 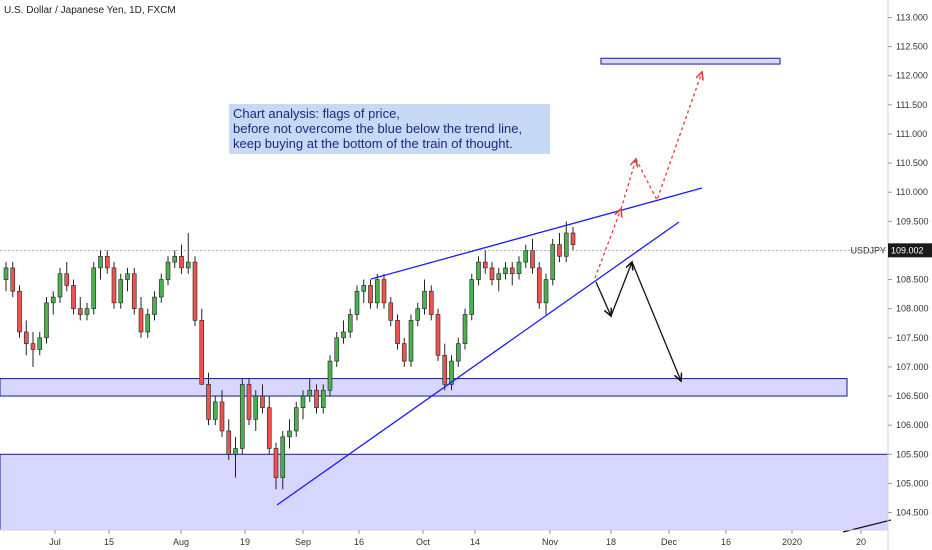 What do you see at coordinates (912, 221) in the screenshot?
I see `price-tick-label: 109.500` at bounding box center [912, 221].